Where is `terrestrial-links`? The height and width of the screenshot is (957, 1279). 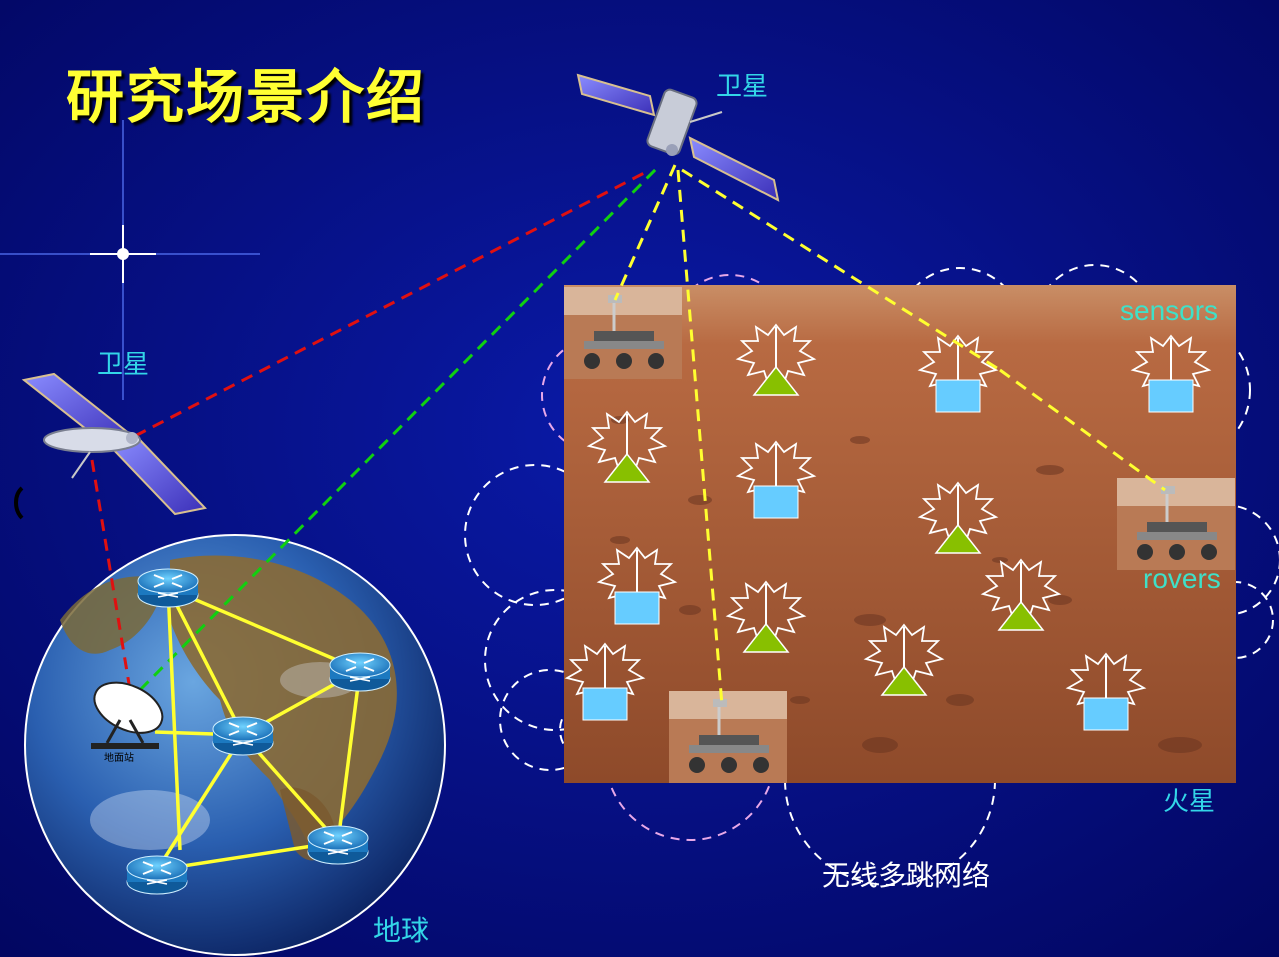
terrestrial-links is located at coordinates (258, 729).